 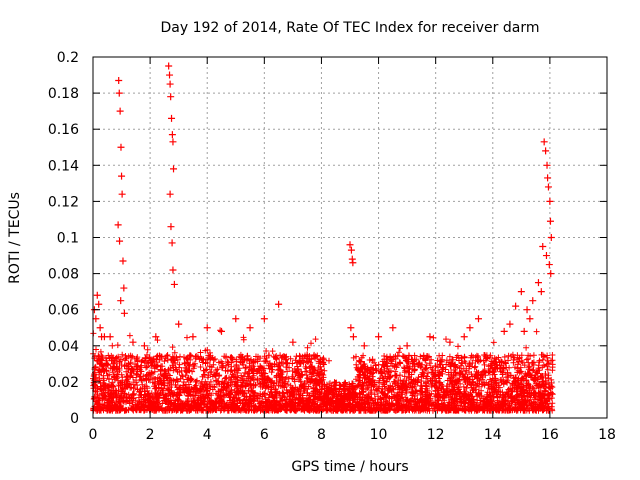 I want to click on y-tick-label: 0.02, so click(x=63, y=383).